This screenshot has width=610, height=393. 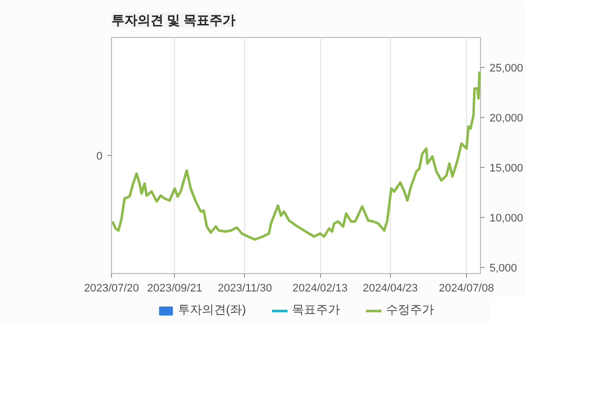 I want to click on y-tick-label: 5,000, so click(x=504, y=268).